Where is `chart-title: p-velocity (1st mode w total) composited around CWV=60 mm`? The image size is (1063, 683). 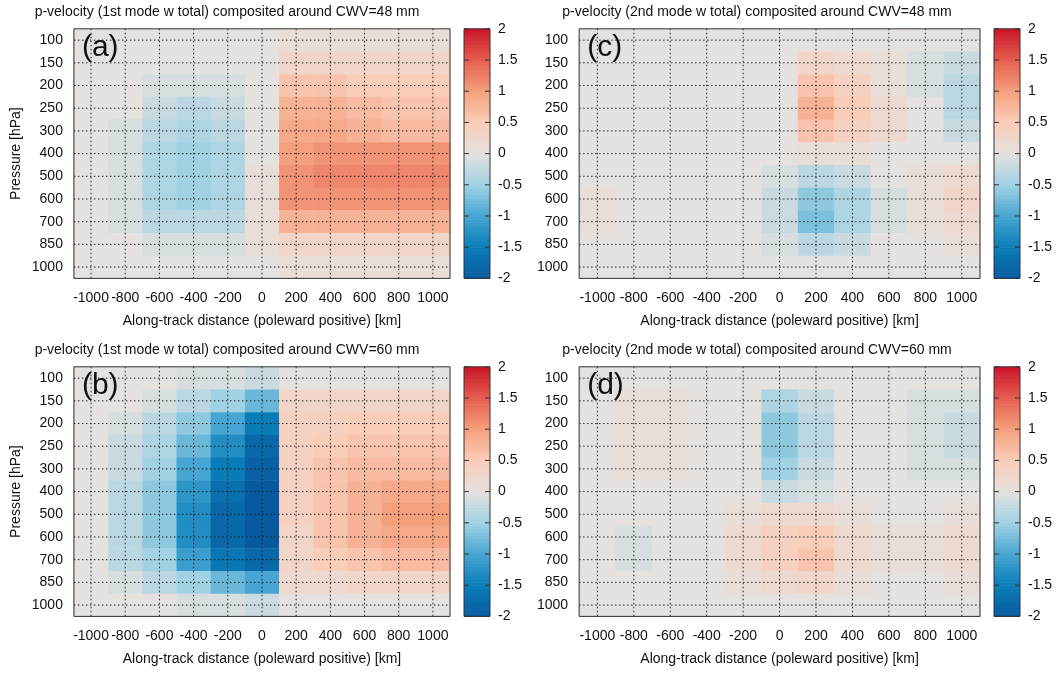
chart-title: p-velocity (1st mode w total) composited around CWV=60 mm is located at coordinates (227, 349).